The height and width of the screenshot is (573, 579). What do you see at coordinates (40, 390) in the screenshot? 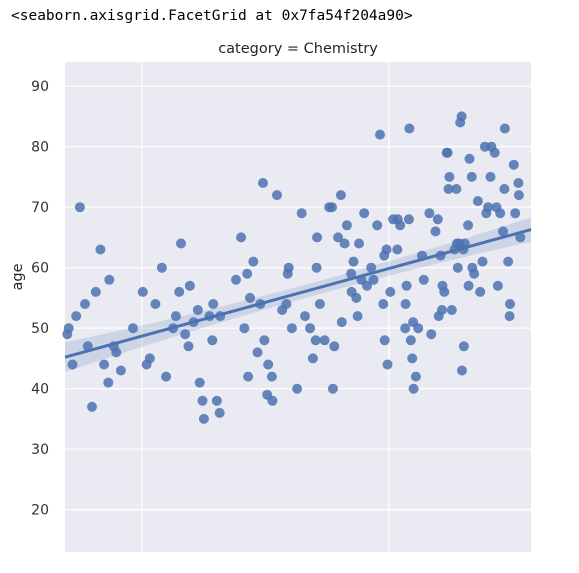
I see `y-tick-label: 40` at bounding box center [40, 390].